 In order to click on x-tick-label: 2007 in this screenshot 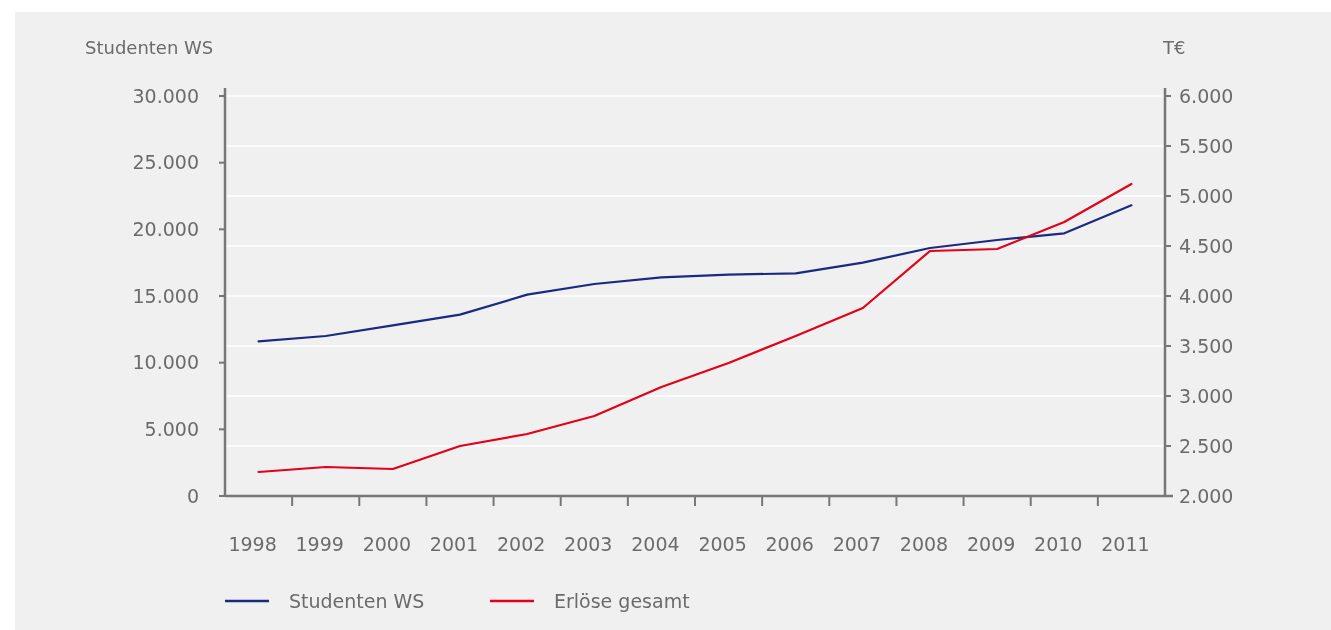, I will do `click(857, 544)`.